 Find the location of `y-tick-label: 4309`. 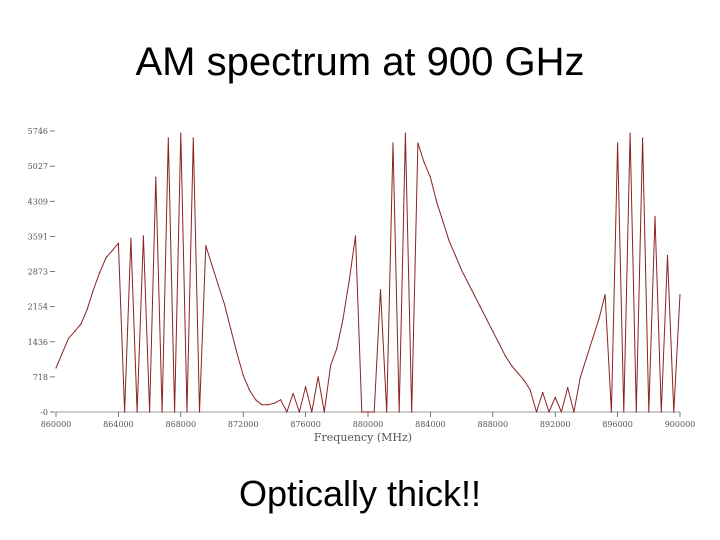

y-tick-label: 4309 is located at coordinates (38, 201).